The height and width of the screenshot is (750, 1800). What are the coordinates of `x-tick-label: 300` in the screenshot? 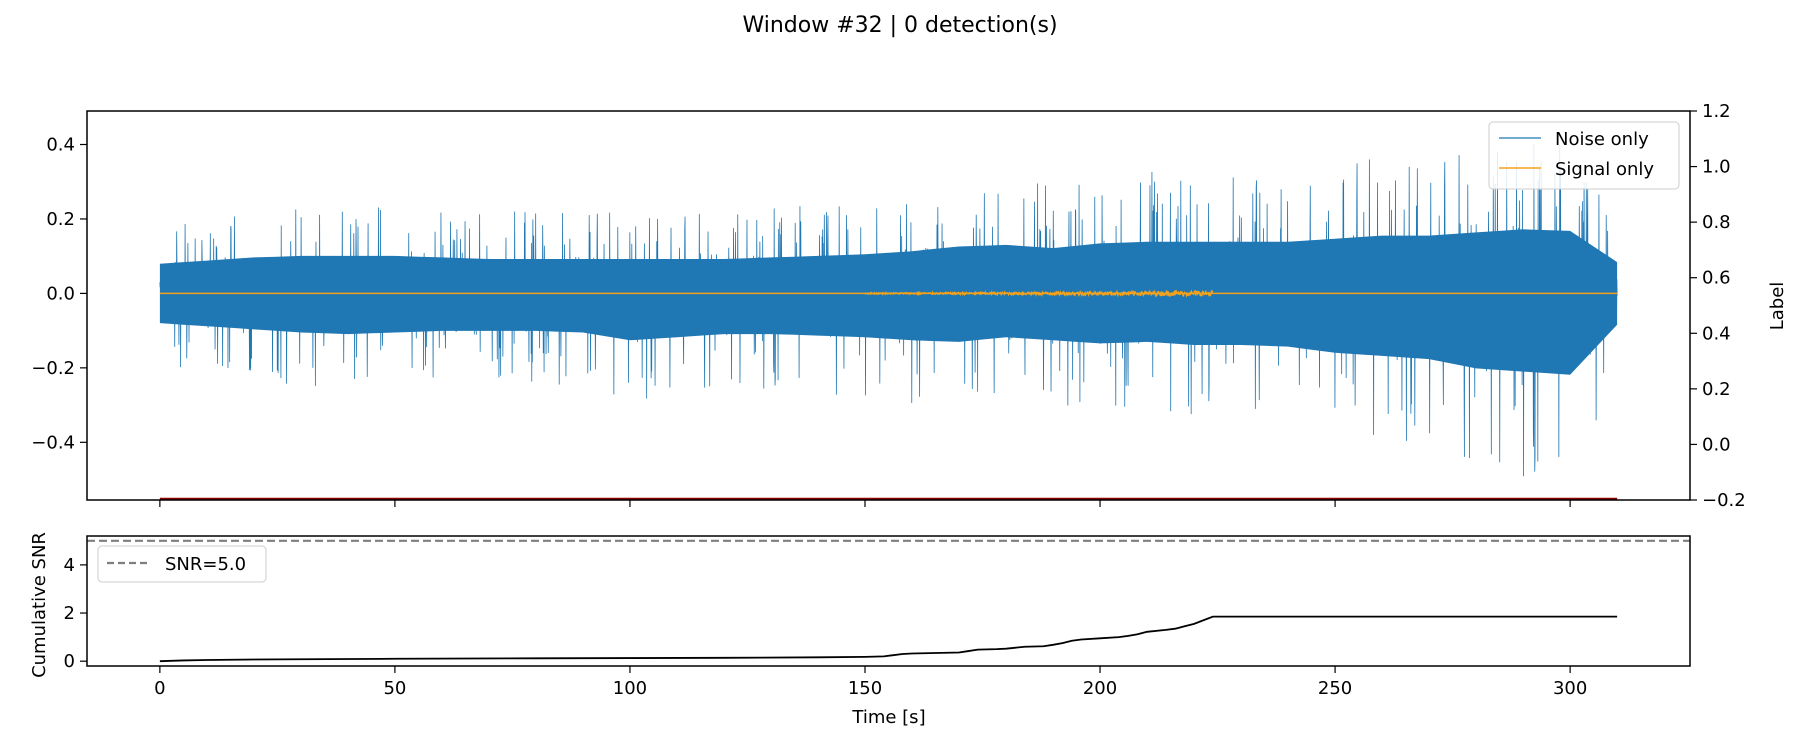 It's located at (1570, 688).